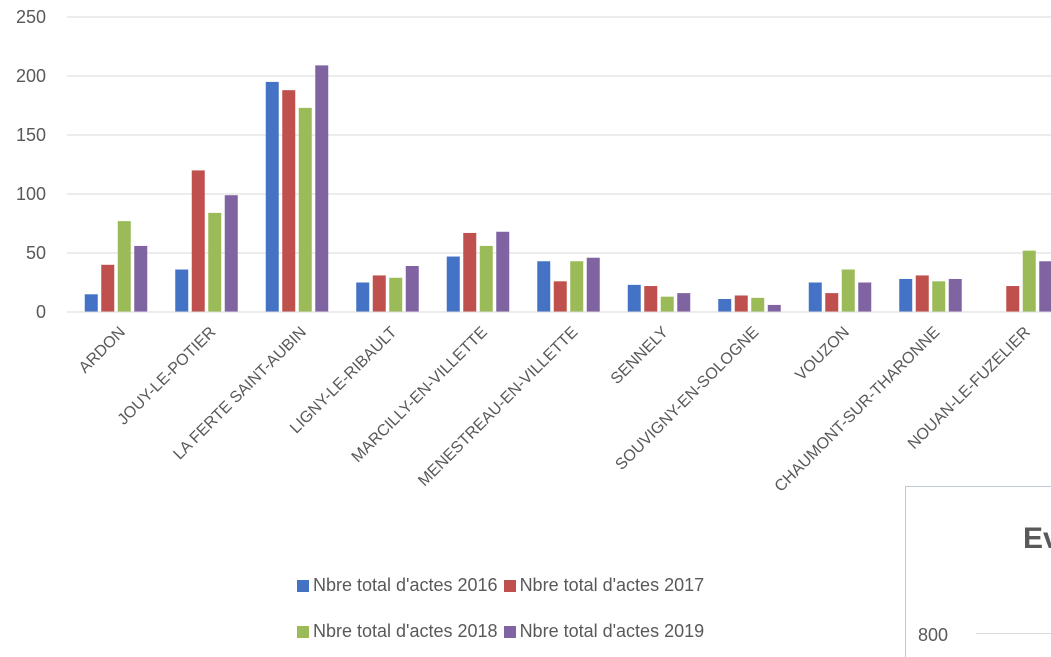  What do you see at coordinates (102, 350) in the screenshot?
I see `category-label: ARDON` at bounding box center [102, 350].